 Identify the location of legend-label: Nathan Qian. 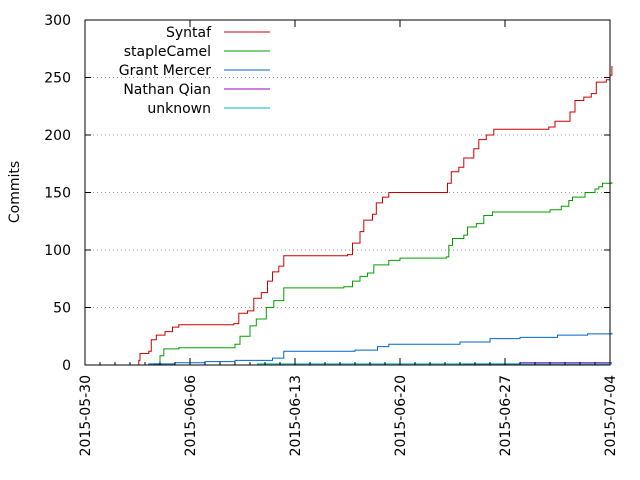
(167, 90).